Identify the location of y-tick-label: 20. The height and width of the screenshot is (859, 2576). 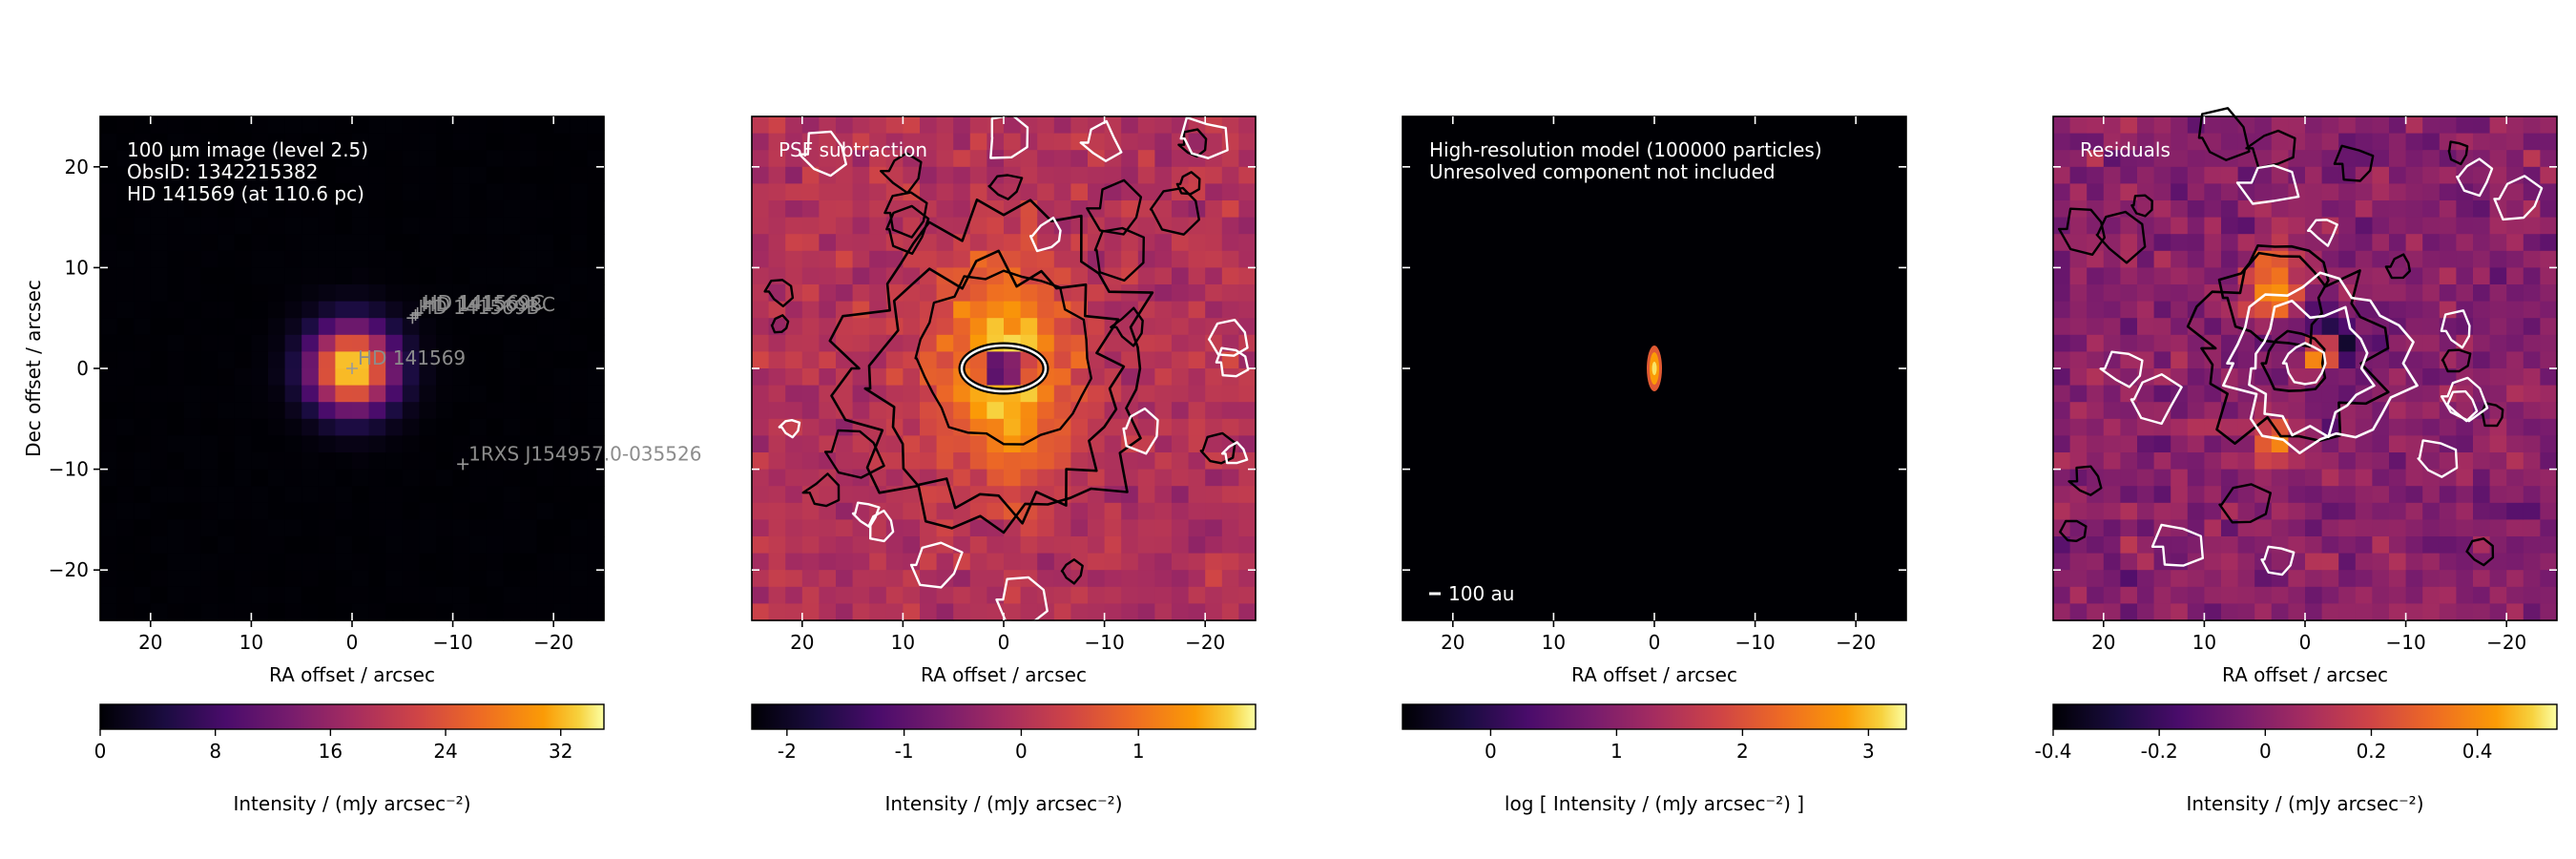
(77, 167).